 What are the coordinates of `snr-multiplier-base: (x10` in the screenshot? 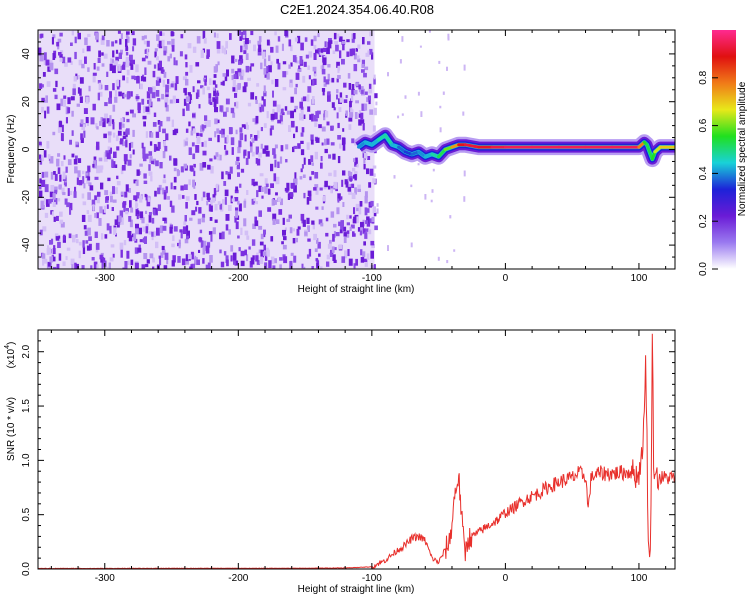 It's located at (11, 358).